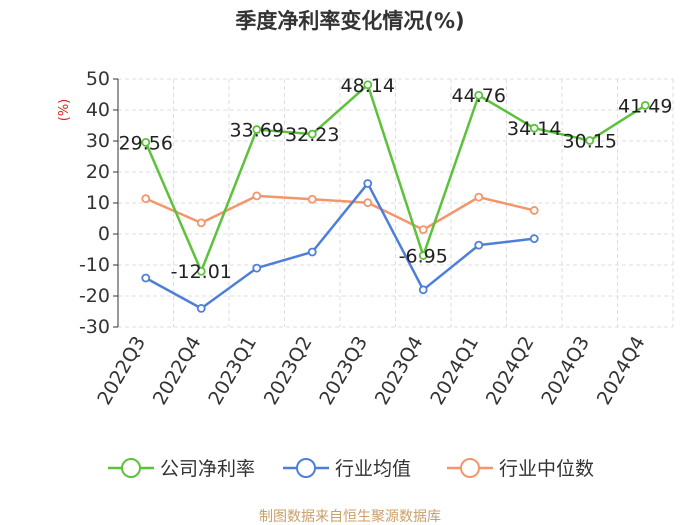  What do you see at coordinates (207, 469) in the screenshot?
I see `legend-label: 公司净利率` at bounding box center [207, 469].